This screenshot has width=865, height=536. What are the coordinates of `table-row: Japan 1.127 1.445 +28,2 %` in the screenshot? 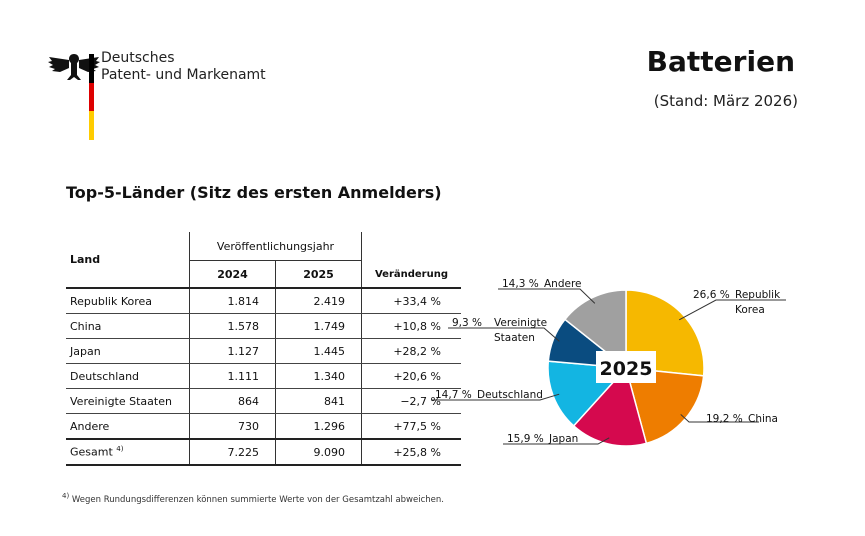 It's located at (263, 351).